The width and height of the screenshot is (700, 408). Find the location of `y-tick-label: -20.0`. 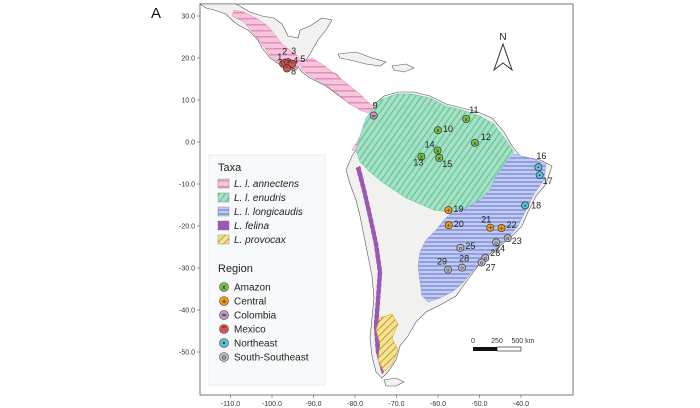

y-tick-label: -20.0 is located at coordinates (187, 227).